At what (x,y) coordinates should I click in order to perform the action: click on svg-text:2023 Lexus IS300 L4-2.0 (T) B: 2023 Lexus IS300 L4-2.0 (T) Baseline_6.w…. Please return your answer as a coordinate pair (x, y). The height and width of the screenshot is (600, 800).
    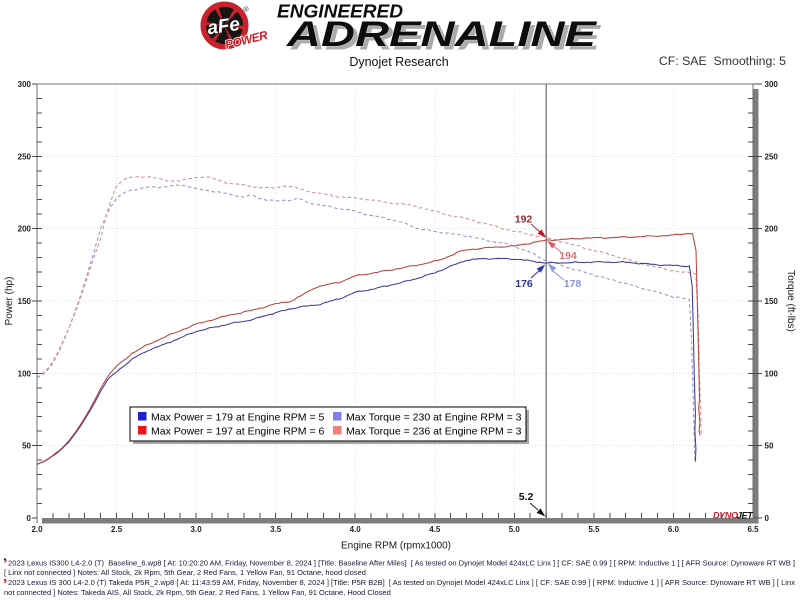
    Looking at the image, I should click on (401, 563).